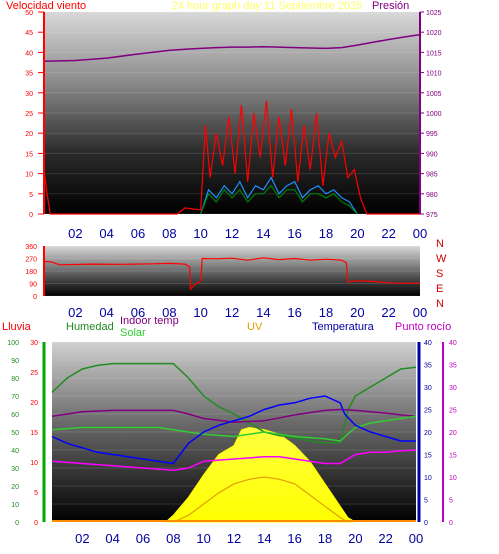 This screenshot has width=499, height=554. I want to click on wind-tick-6: 30, so click(29, 94).